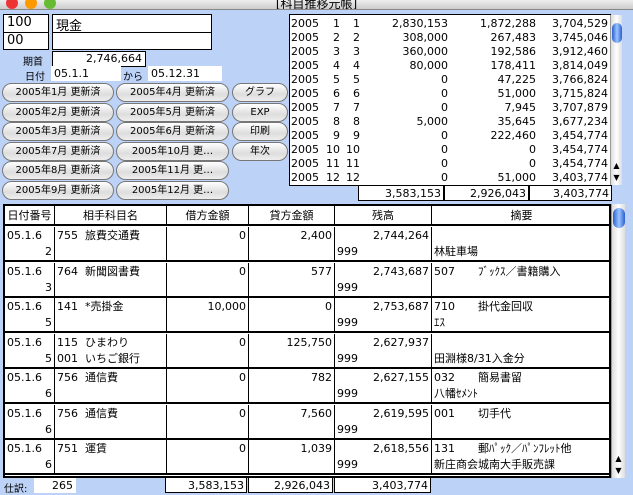 The height and width of the screenshot is (495, 633). Describe the element at coordinates (450, 94) in the screenshot. I see `summary-row: 2005 6 6 0 51,000 3,715,824` at that location.